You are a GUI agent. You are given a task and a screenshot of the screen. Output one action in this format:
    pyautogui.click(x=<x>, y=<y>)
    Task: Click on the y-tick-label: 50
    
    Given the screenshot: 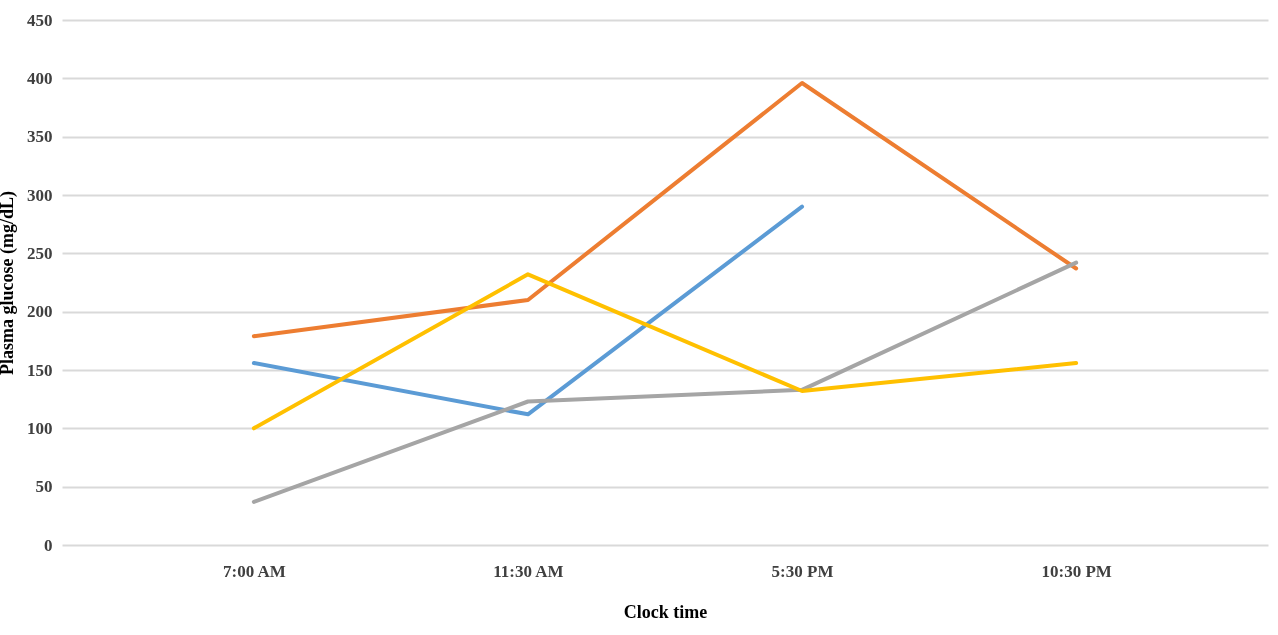 What is the action you would take?
    pyautogui.click(x=44, y=487)
    